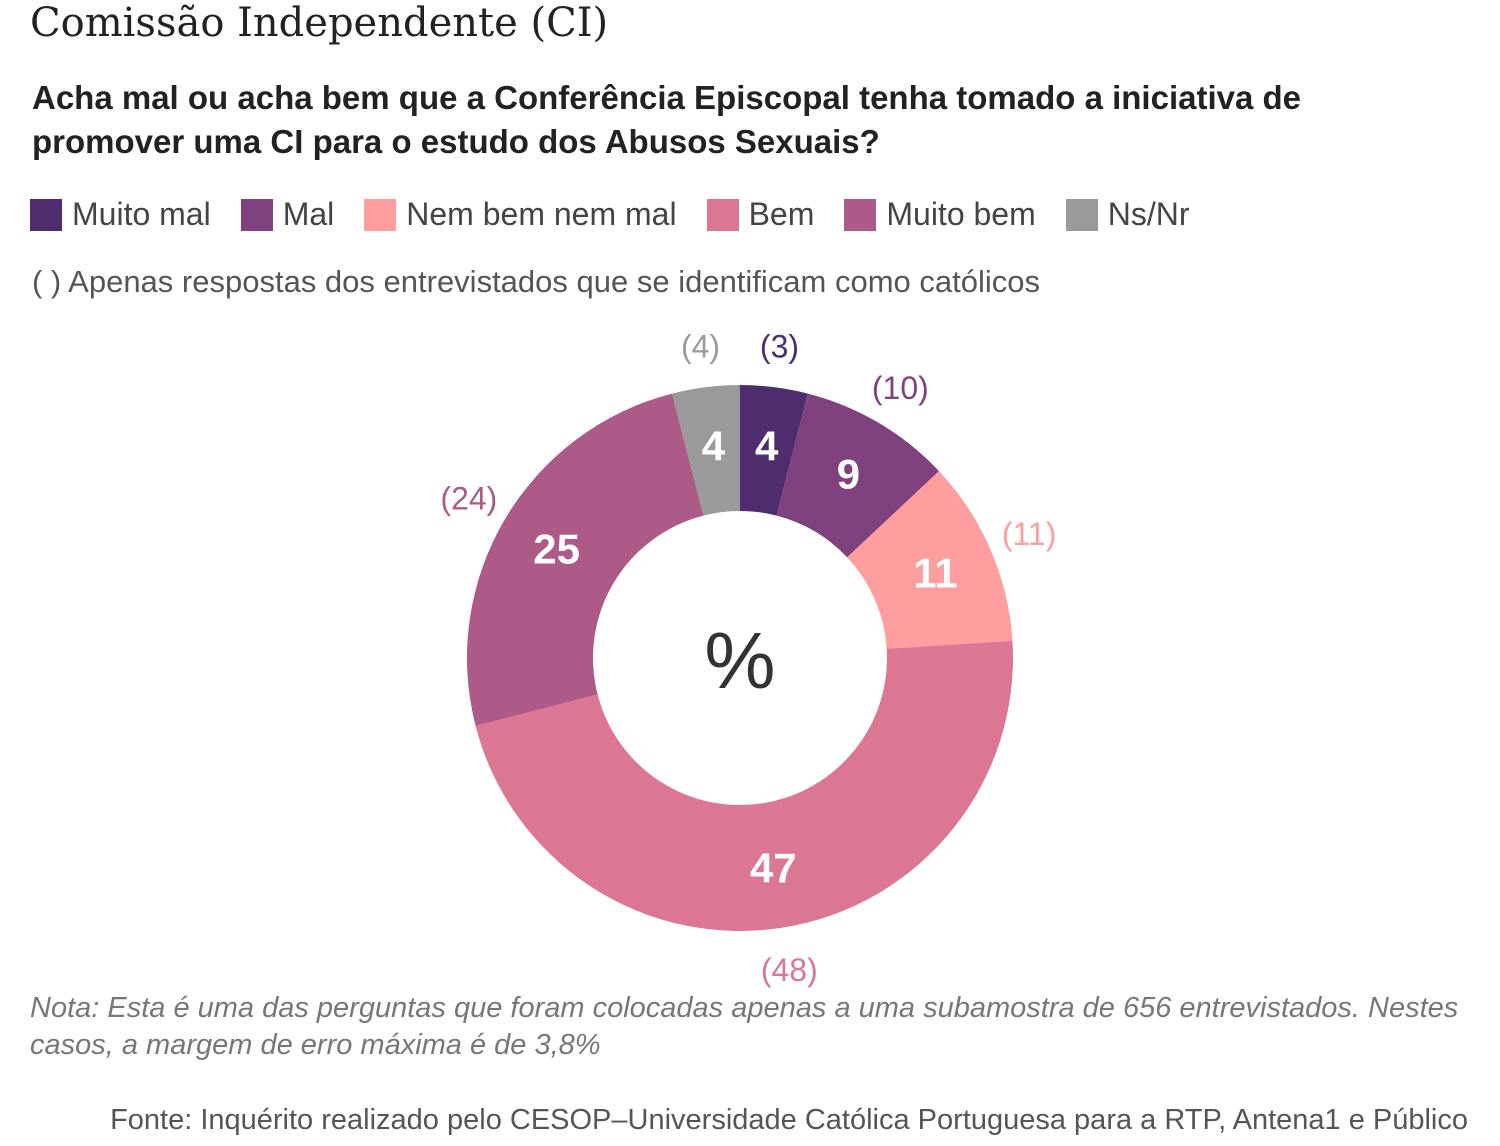  I want to click on legend-item: Ns/Nr, so click(1127, 214).